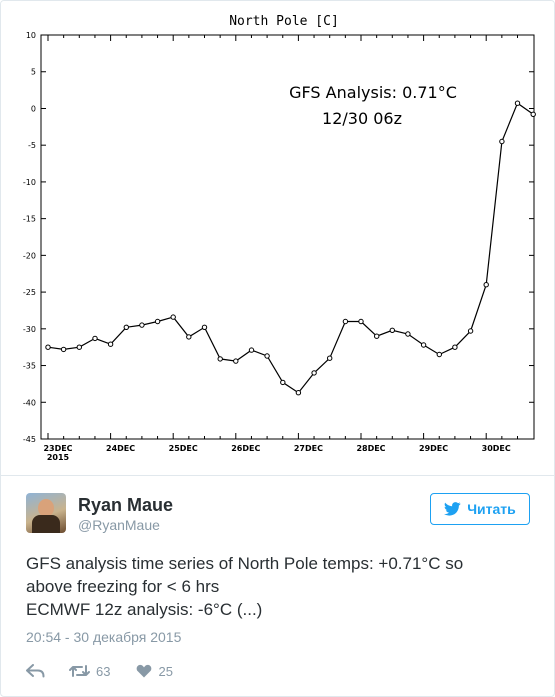  What do you see at coordinates (126, 505) in the screenshot?
I see `author-name: Ryan Maue` at bounding box center [126, 505].